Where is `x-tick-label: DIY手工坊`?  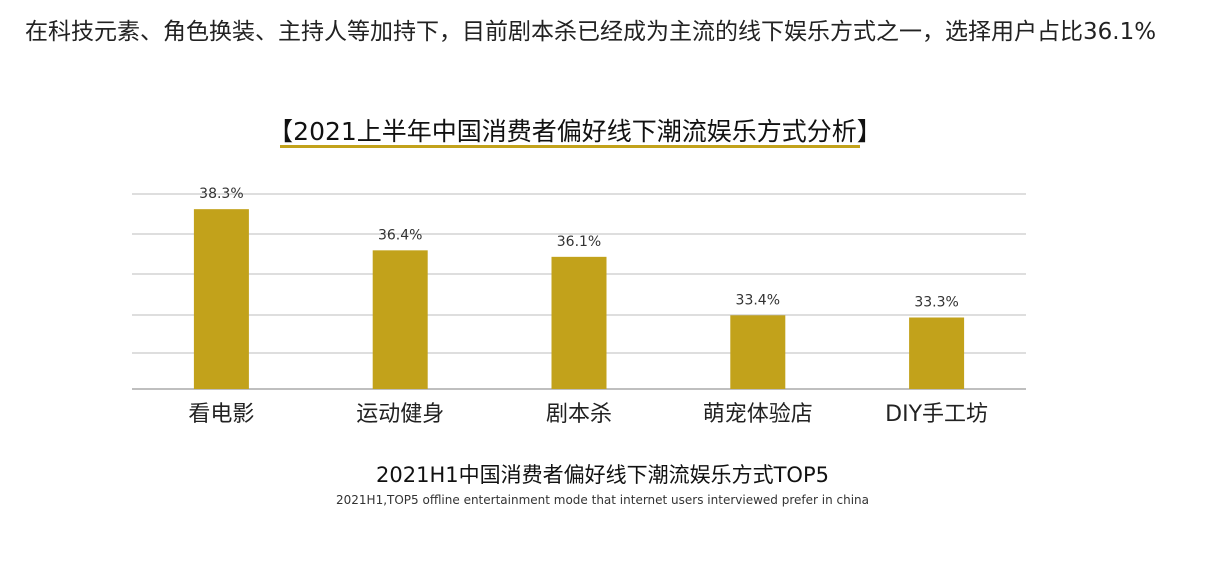 x-tick-label: DIY手工坊 is located at coordinates (936, 414).